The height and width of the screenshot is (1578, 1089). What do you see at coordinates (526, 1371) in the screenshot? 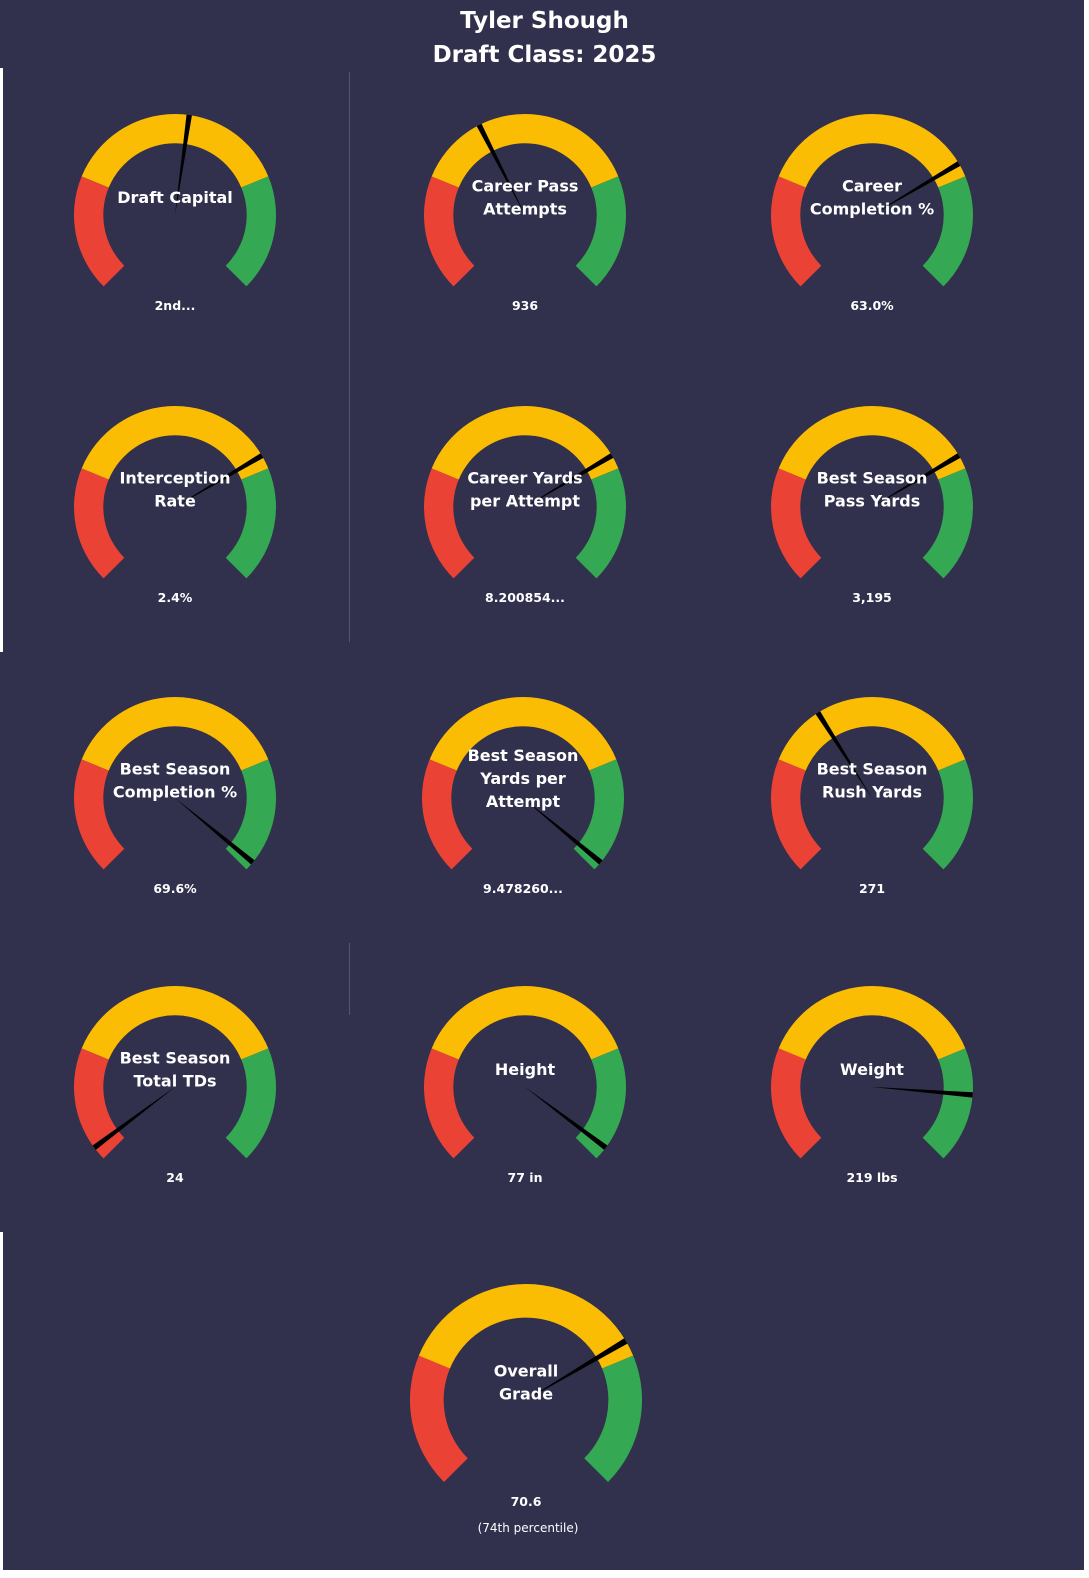
I see `gauge-label: Overall` at bounding box center [526, 1371].